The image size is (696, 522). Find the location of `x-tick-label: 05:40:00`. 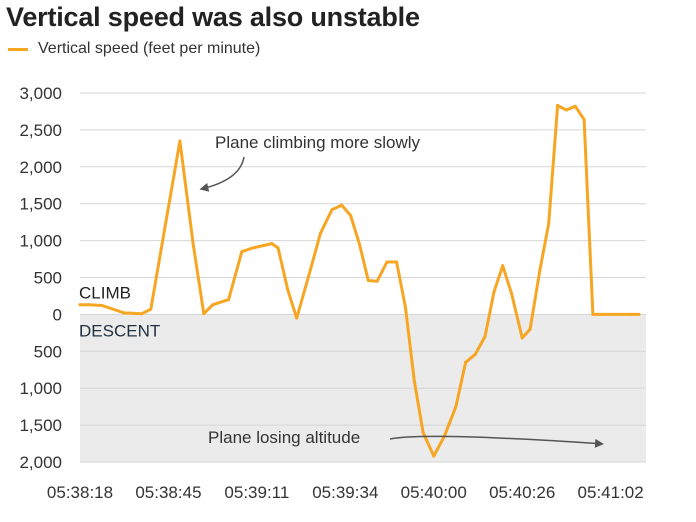

x-tick-label: 05:40:00 is located at coordinates (434, 492).